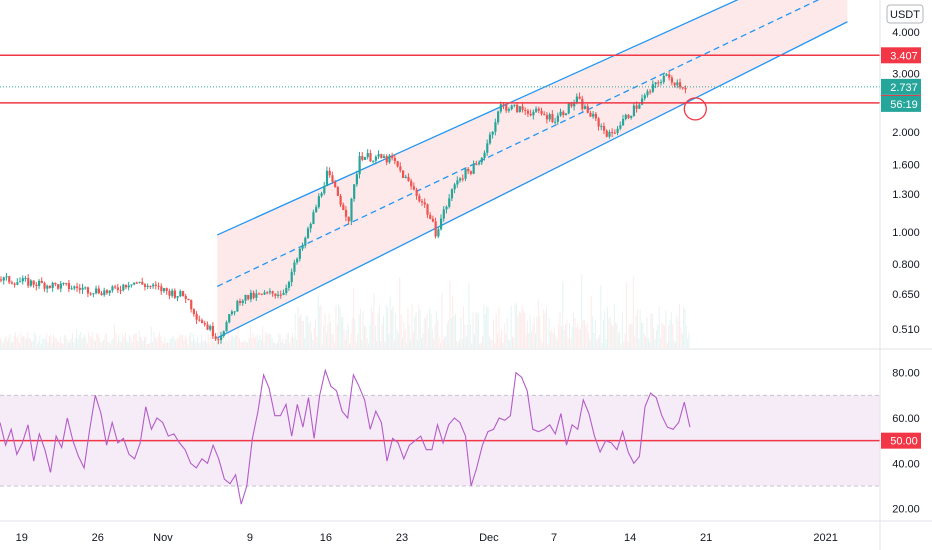 Image resolution: width=932 pixels, height=550 pixels. Describe the element at coordinates (905, 14) in the screenshot. I see `currency-badge: USDT` at that location.